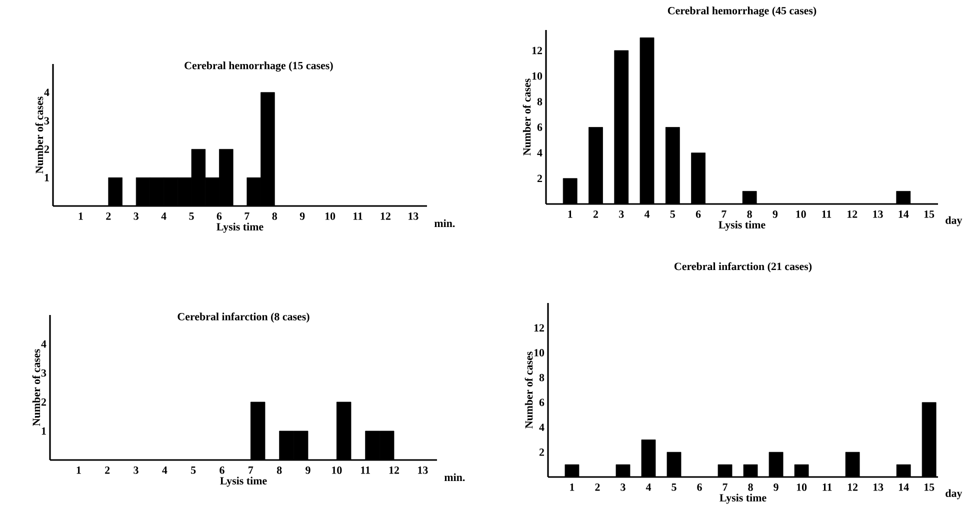  I want to click on chart-title: Cerebral infarction (8 cases), so click(244, 317).